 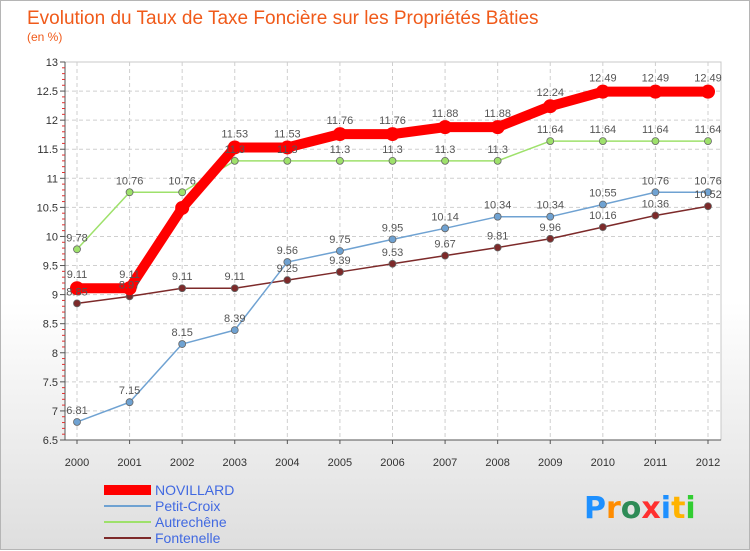 I want to click on logo-letter: t, so click(x=678, y=508).